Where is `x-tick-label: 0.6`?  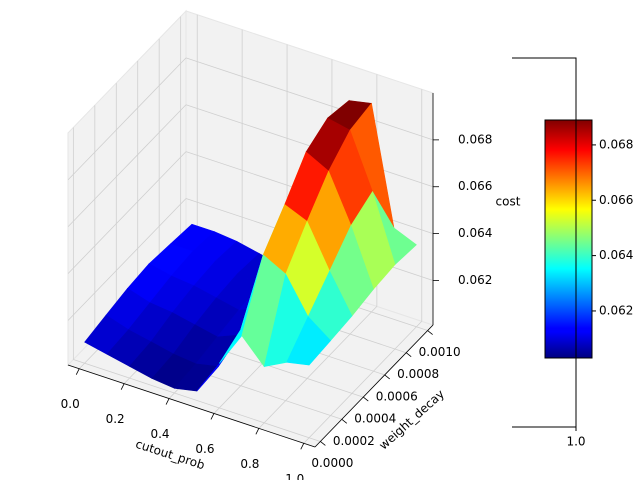
x-tick-label: 0.6 is located at coordinates (204, 449).